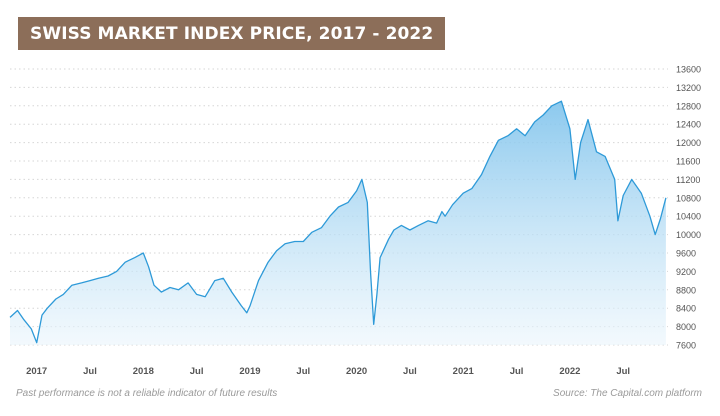 The image size is (720, 416). What do you see at coordinates (686, 346) in the screenshot?
I see `y-tick-label: 7600` at bounding box center [686, 346].